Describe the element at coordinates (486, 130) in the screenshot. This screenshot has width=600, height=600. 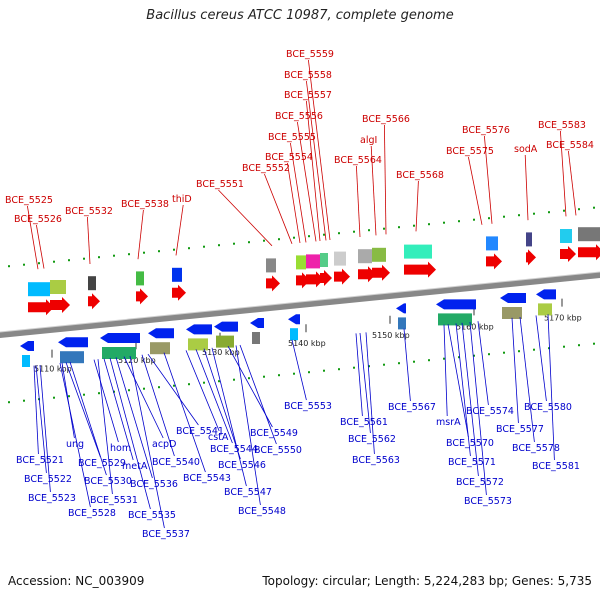
I see `gene-label-forward: BCE_5576` at that location.